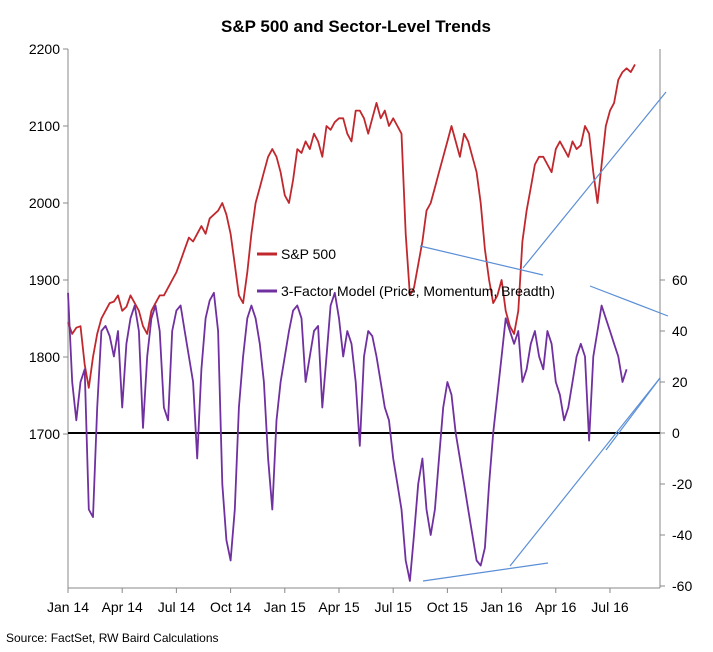 The width and height of the screenshot is (713, 652). I want to click on right-tick-label: -20, so click(682, 484).